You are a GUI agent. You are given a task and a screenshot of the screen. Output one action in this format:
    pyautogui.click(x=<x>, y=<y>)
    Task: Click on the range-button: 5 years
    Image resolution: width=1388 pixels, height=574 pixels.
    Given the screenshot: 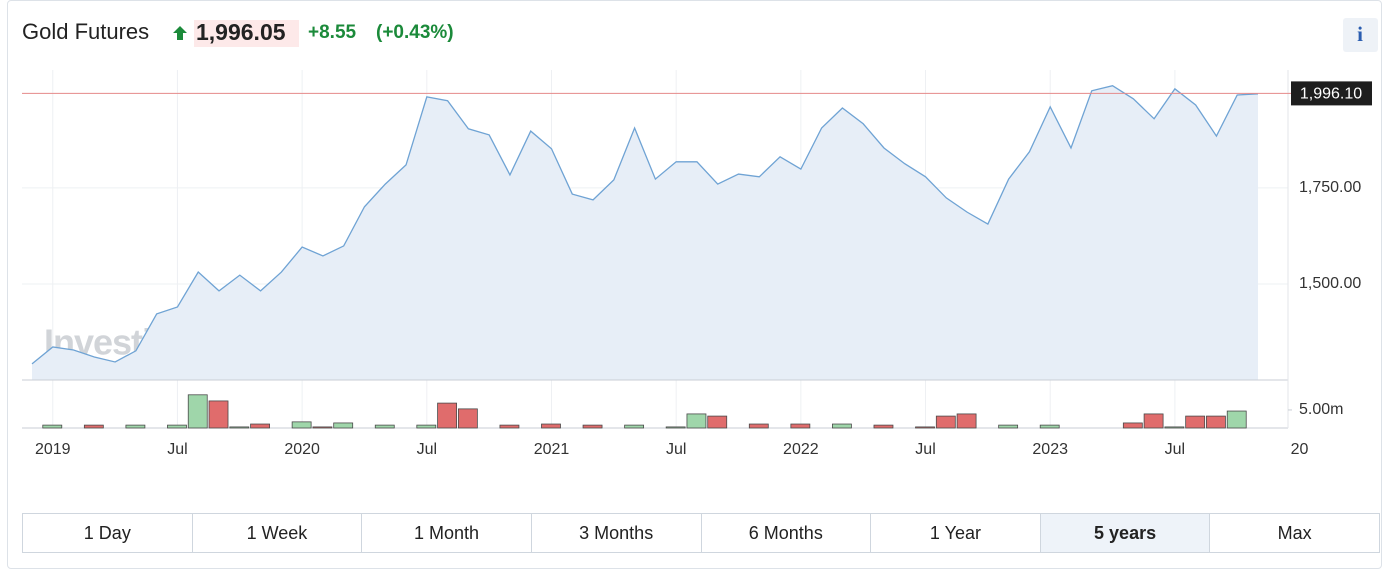 What is the action you would take?
    pyautogui.click(x=1125, y=533)
    